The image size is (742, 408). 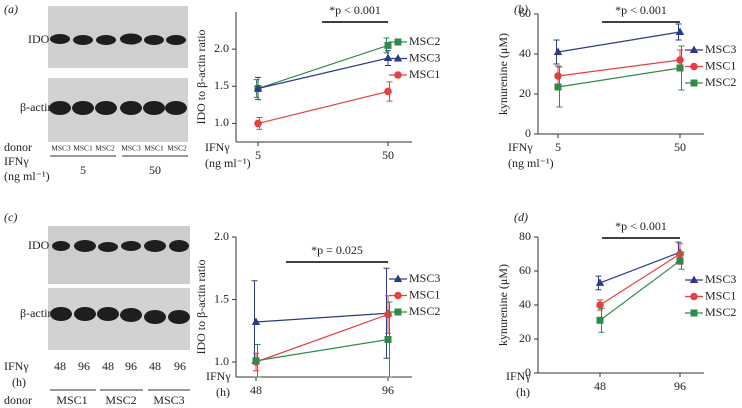 I want to click on legend-label: MSC1, so click(x=424, y=74).